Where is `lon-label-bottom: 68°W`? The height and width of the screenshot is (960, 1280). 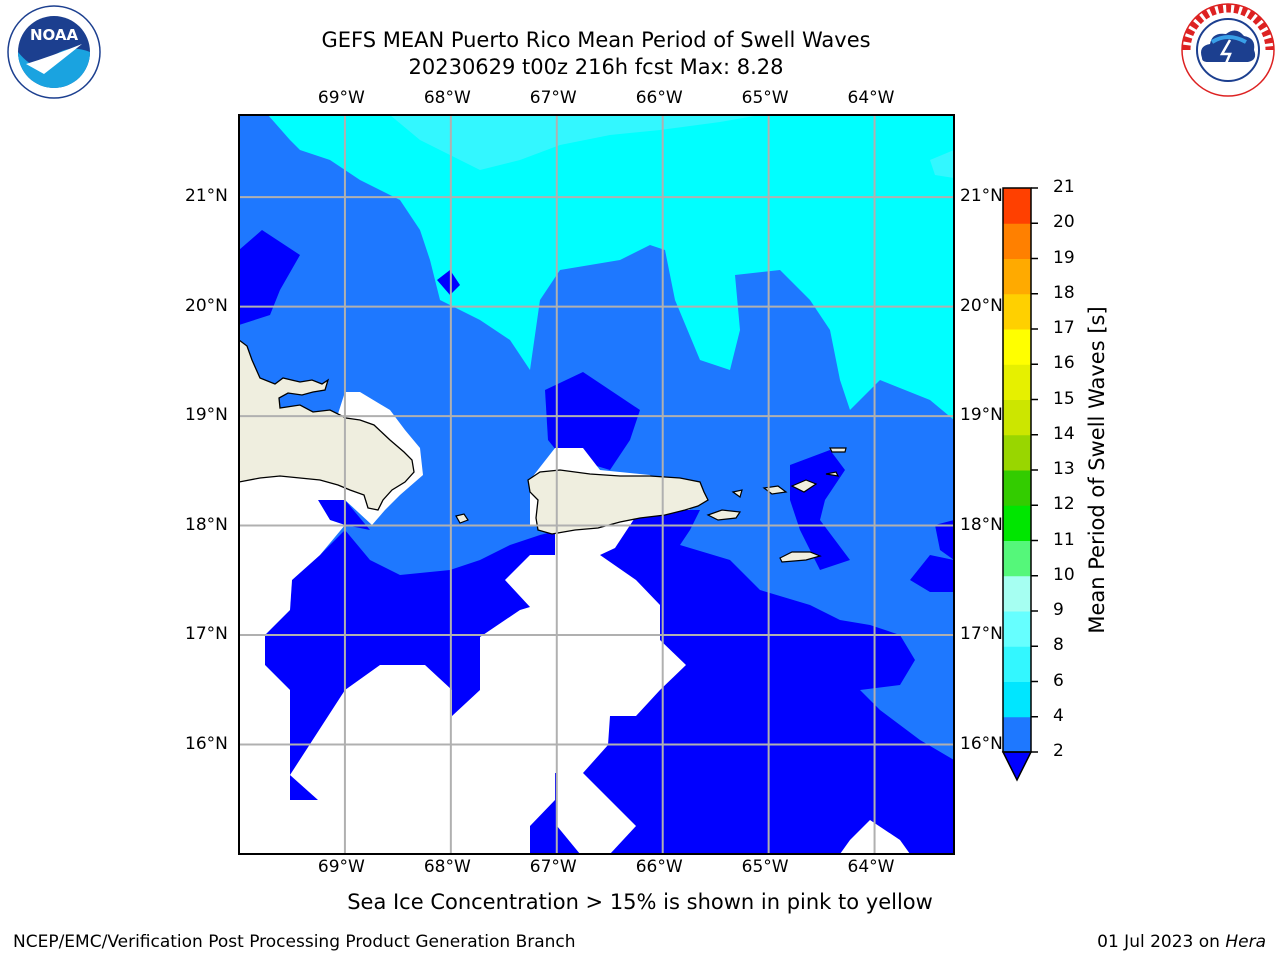
lon-label-bottom: 68°W is located at coordinates (447, 867).